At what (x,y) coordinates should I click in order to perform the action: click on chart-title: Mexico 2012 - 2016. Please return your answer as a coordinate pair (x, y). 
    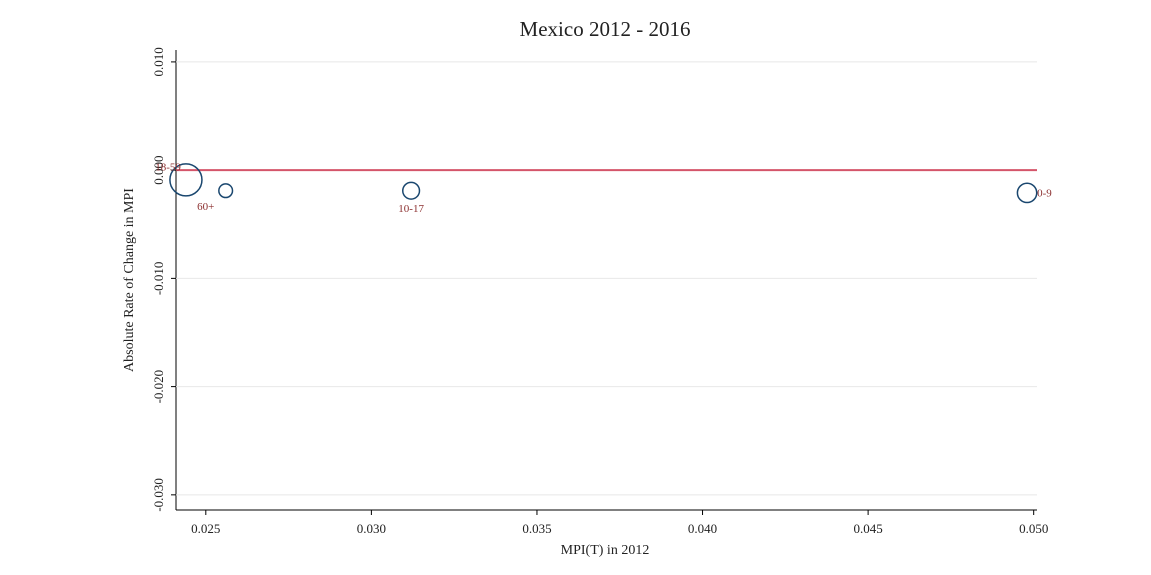
    Looking at the image, I should click on (605, 29).